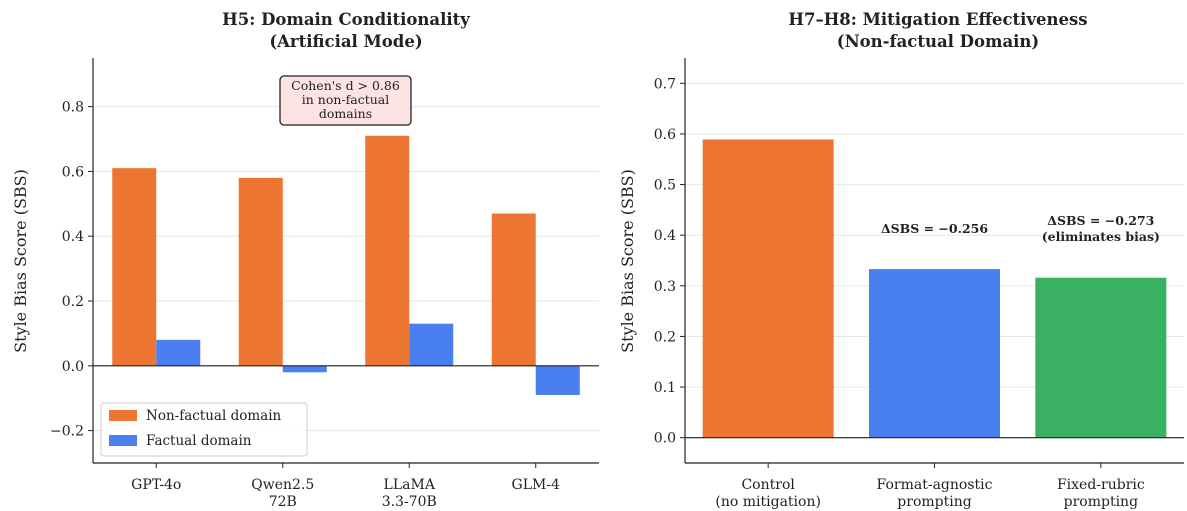 This screenshot has height=511, width=1187. Describe the element at coordinates (669, 261) in the screenshot. I see `y-ticks: 0.0 0.1 0.2 0.3 0.4 0.5 0.6 0.7` at that location.